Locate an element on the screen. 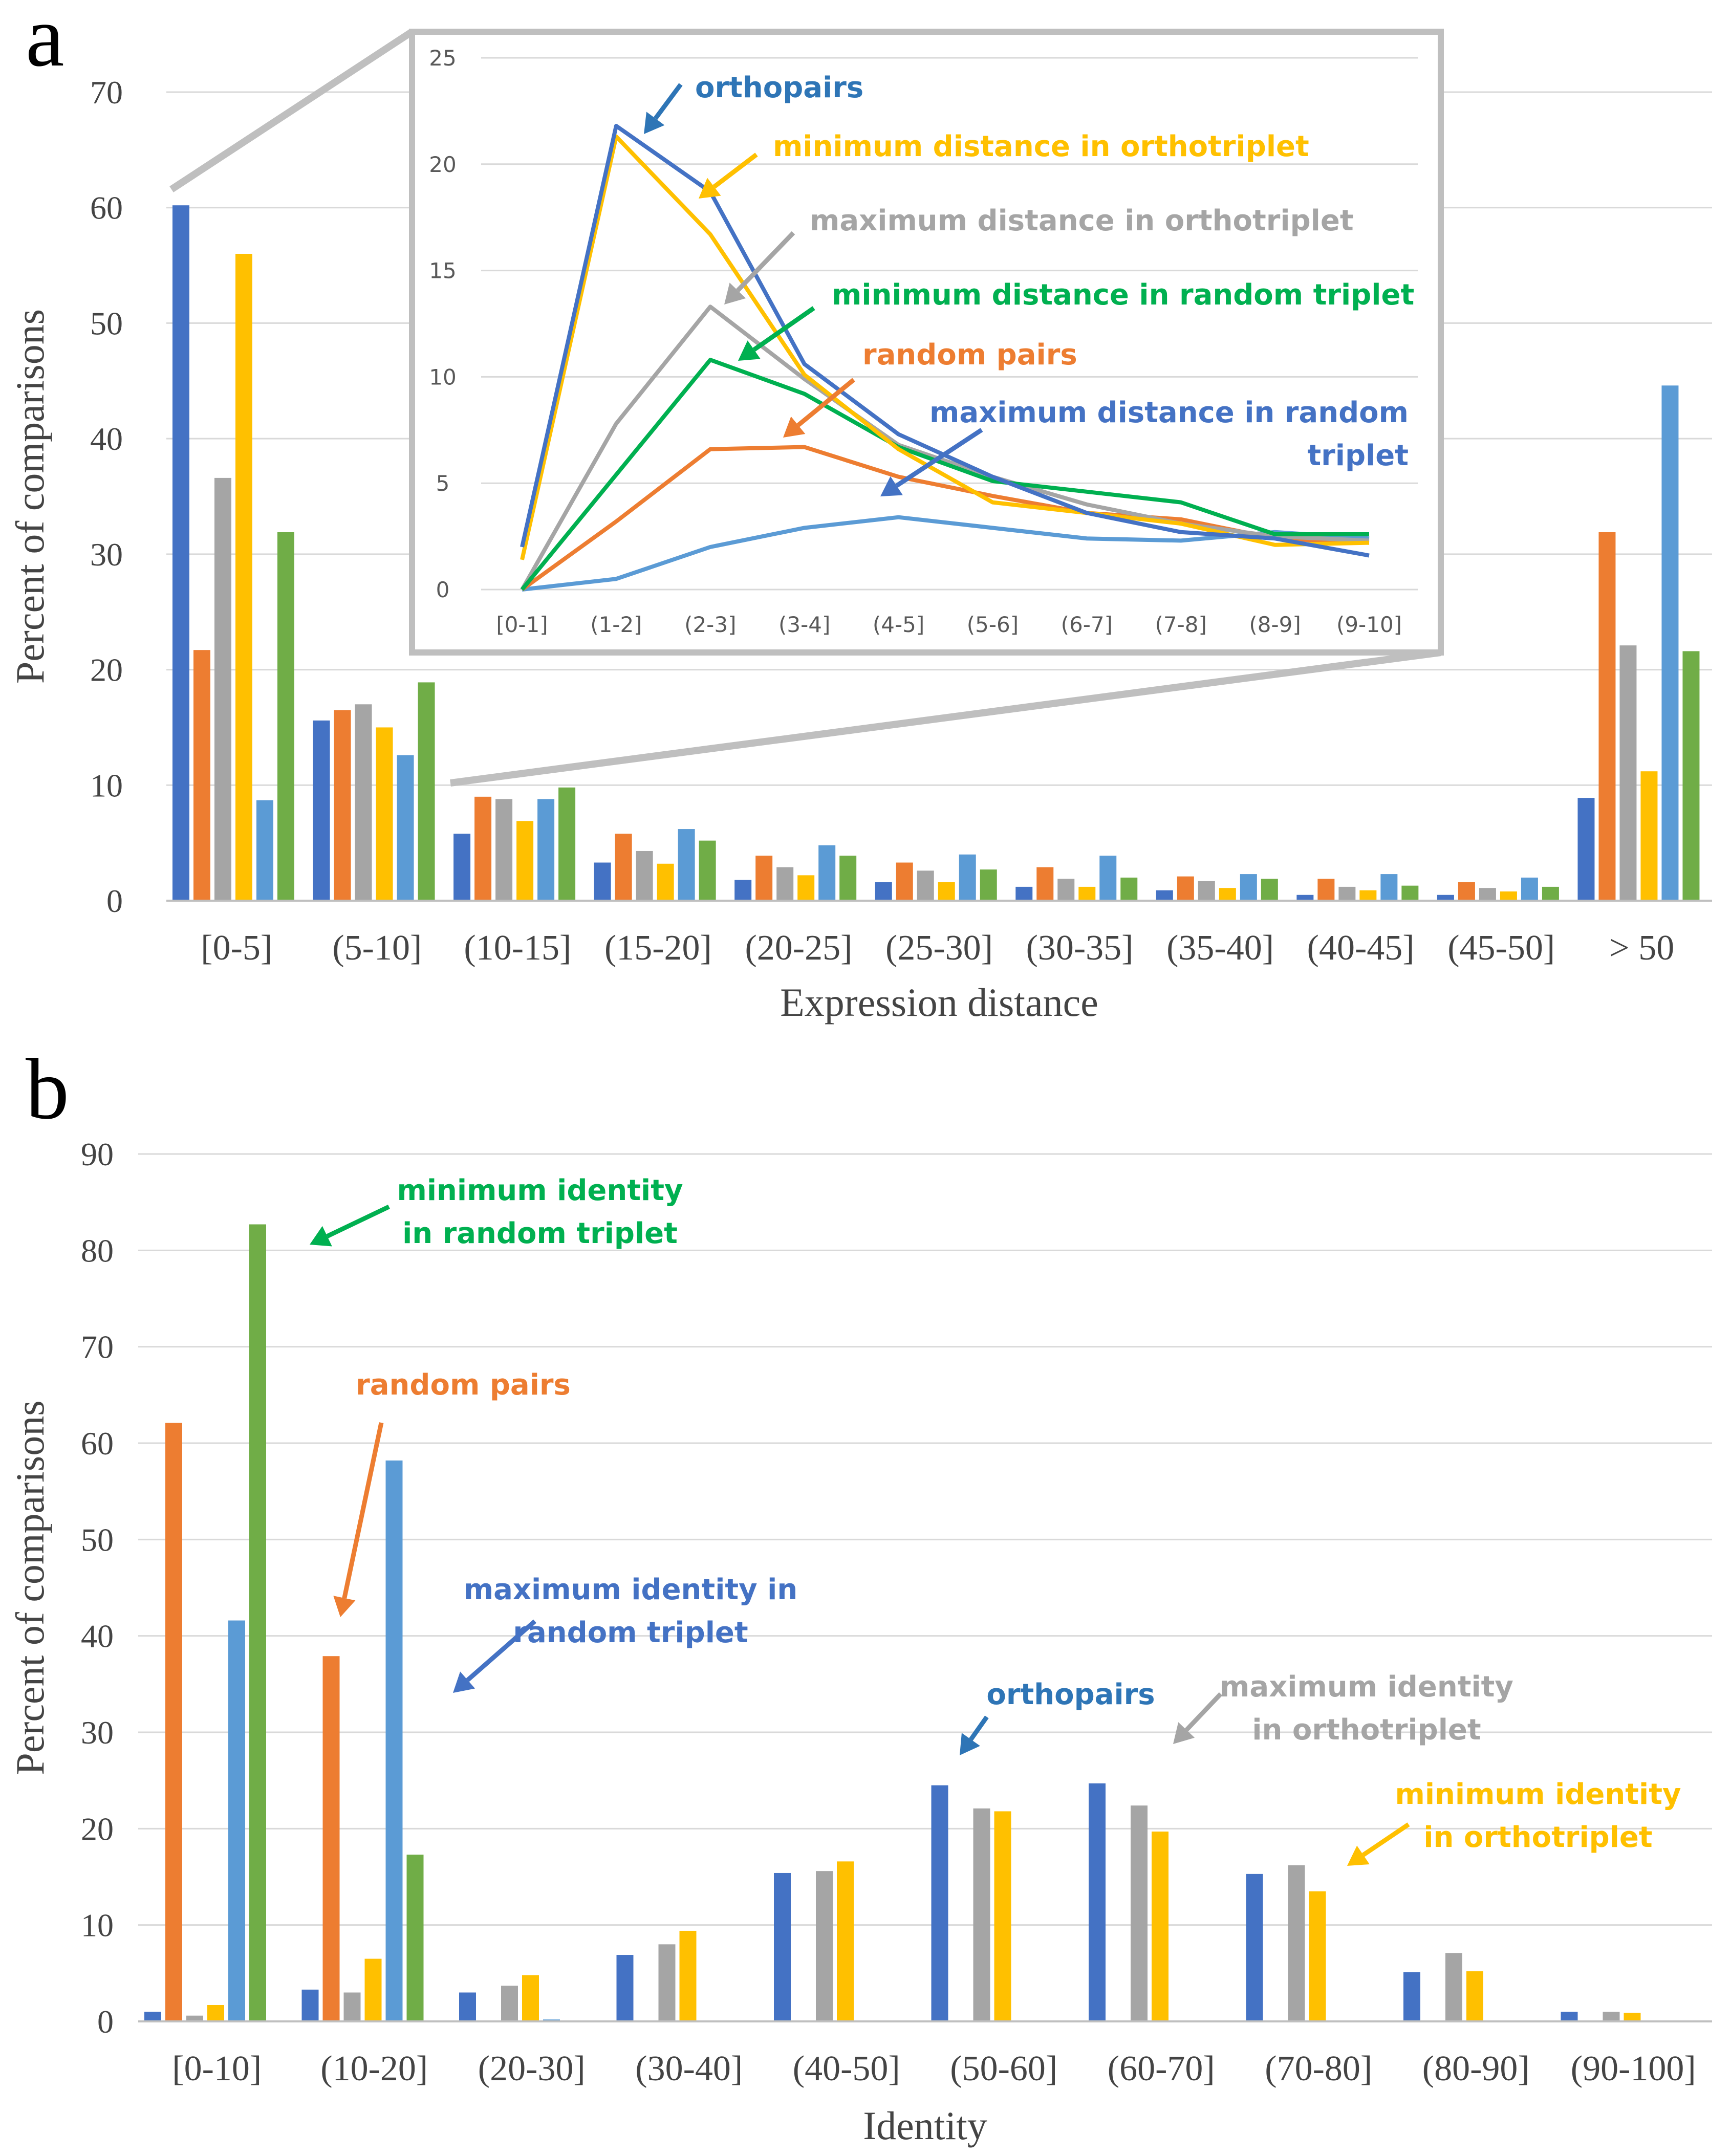 The image size is (1731, 2156). inset-x-tick-label: (3-4] is located at coordinates (804, 624).